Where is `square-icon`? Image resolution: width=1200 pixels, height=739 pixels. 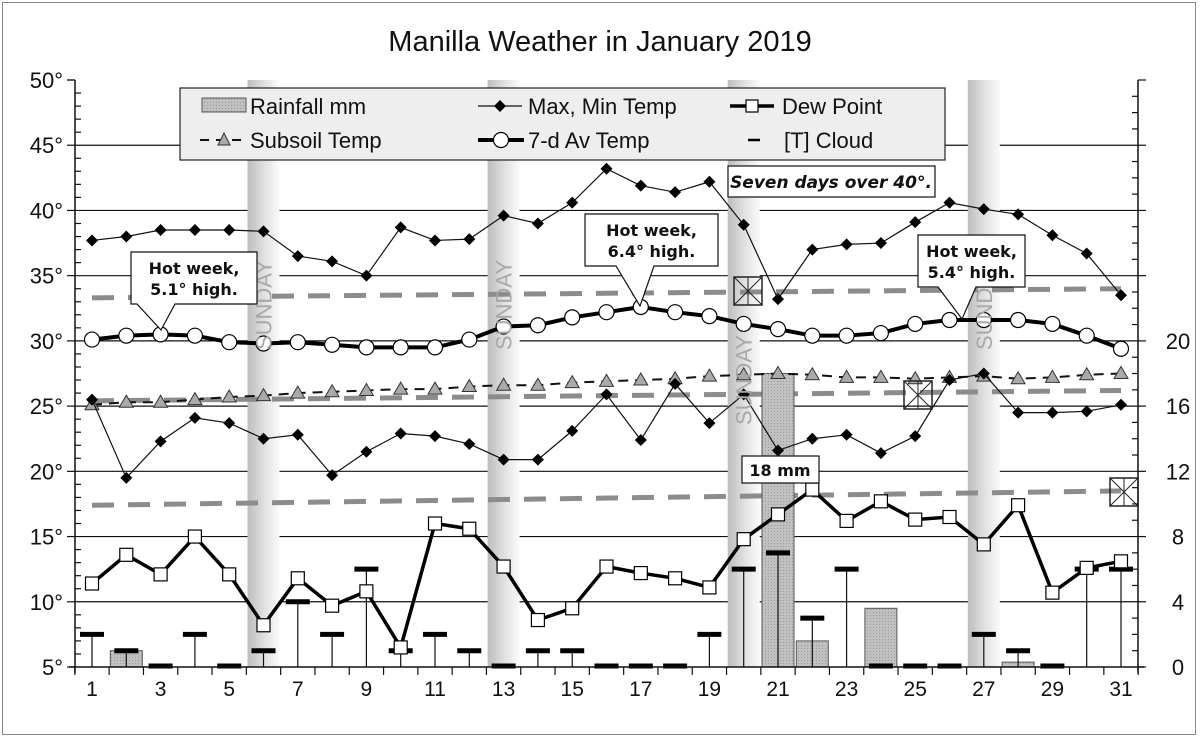 square-icon is located at coordinates (752, 106).